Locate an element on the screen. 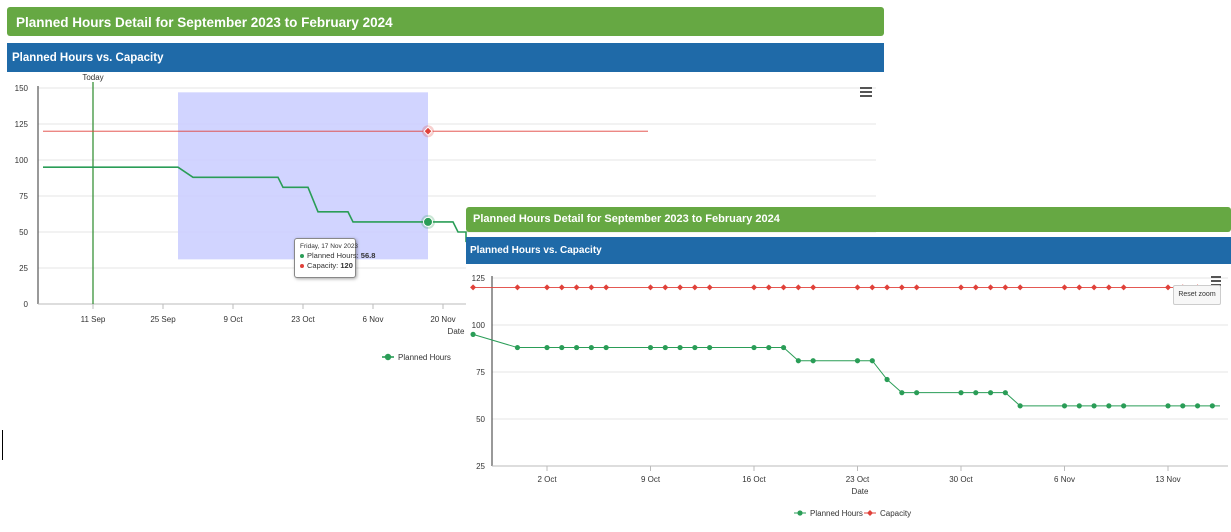  reset-zoom-button: Reset zoom is located at coordinates (1197, 295).